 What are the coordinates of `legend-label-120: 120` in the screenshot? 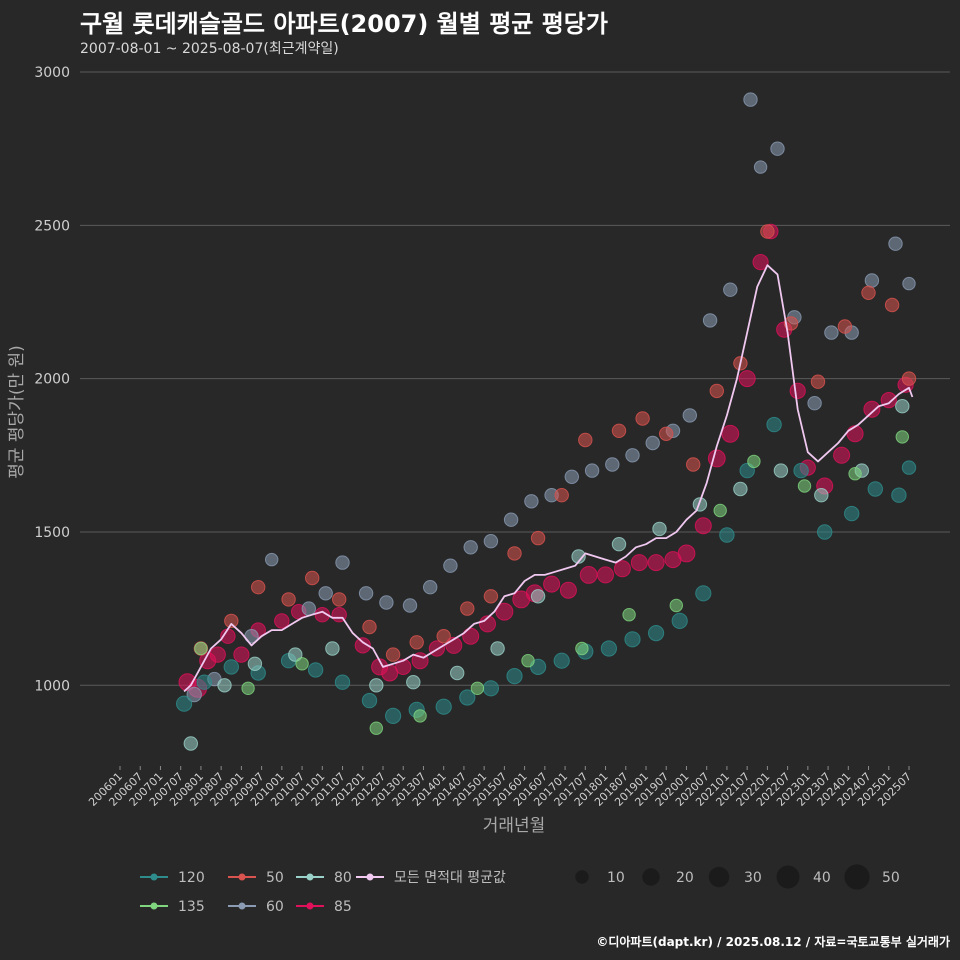 It's located at (191, 878).